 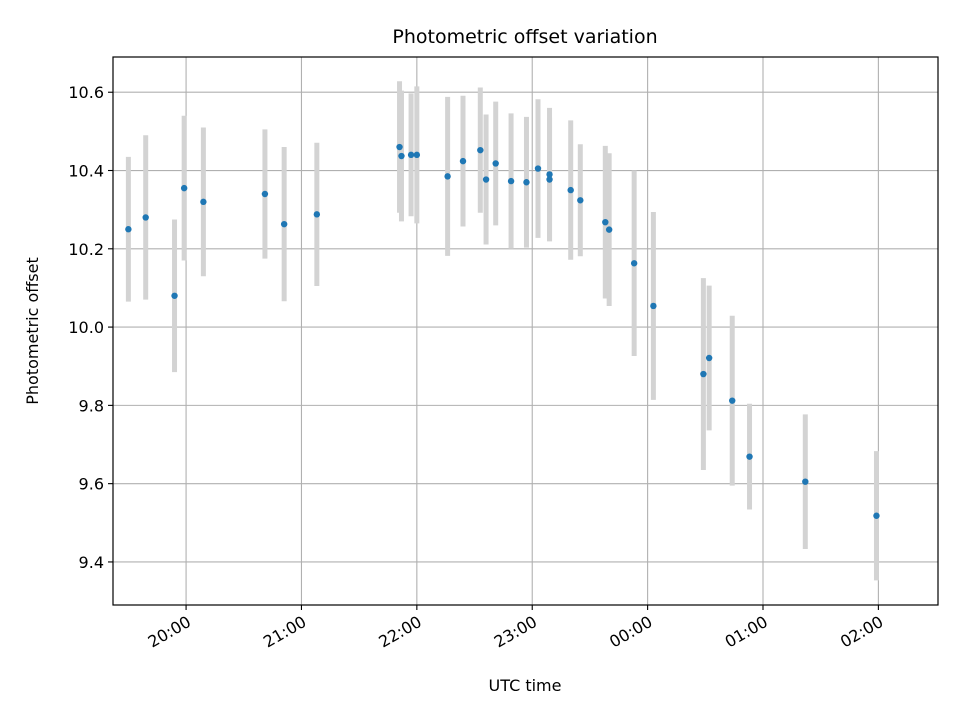 What do you see at coordinates (525, 685) in the screenshot?
I see `x-axis-label: UTC time` at bounding box center [525, 685].